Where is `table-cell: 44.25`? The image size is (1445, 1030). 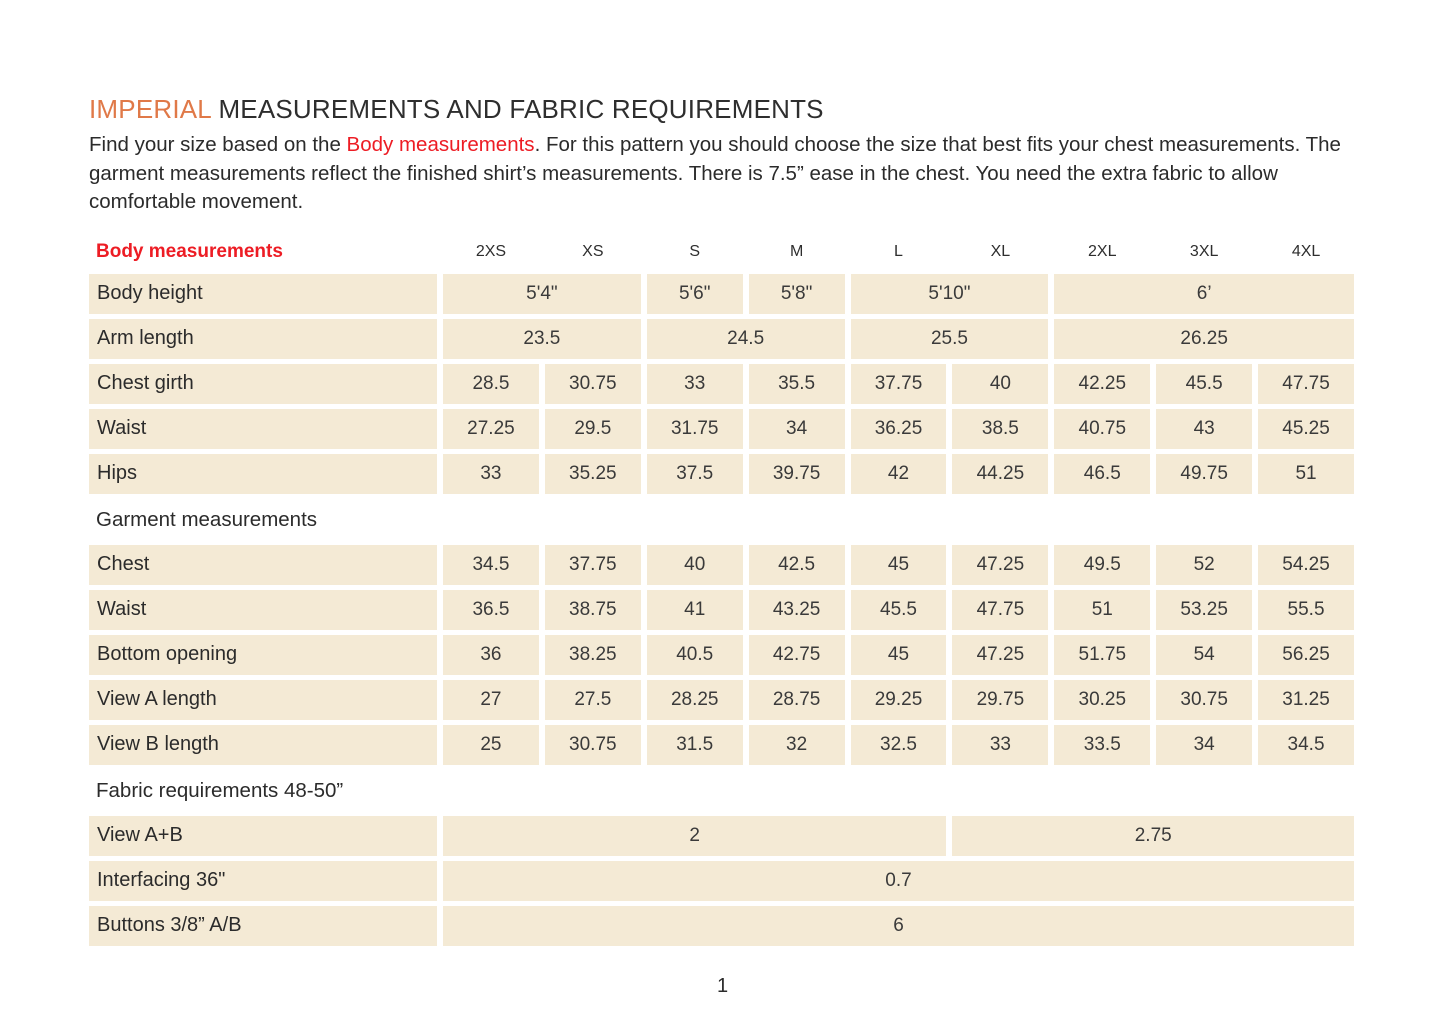 table-cell: 44.25 is located at coordinates (1000, 473).